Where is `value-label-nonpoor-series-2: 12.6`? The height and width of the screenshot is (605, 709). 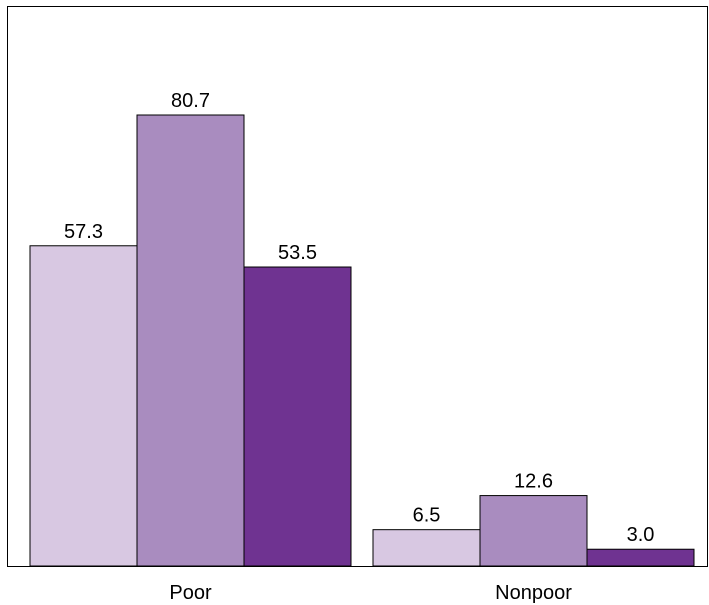
value-label-nonpoor-series-2: 12.6 is located at coordinates (533, 482).